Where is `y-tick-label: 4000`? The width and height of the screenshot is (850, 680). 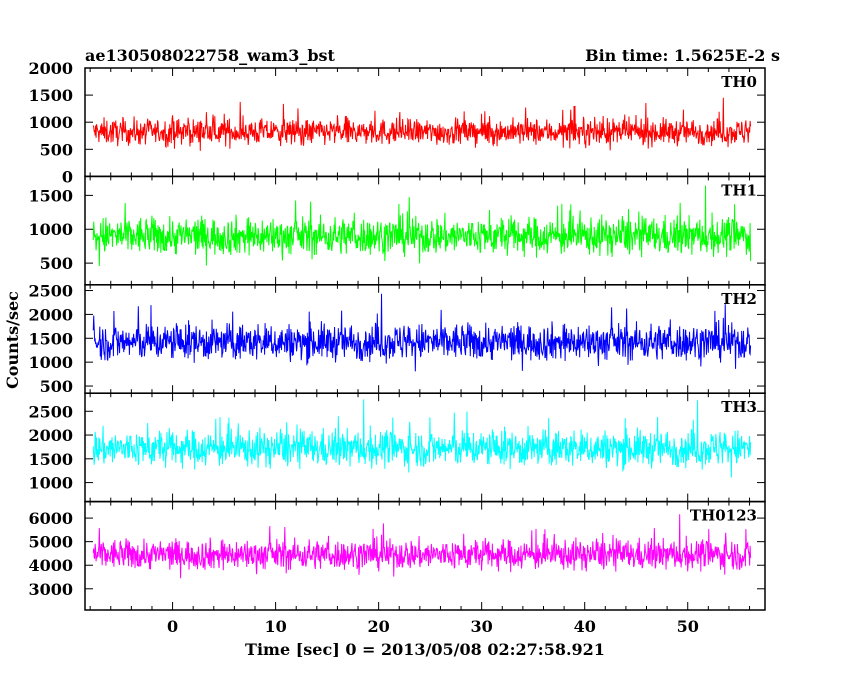 y-tick-label: 4000 is located at coordinates (50, 565).